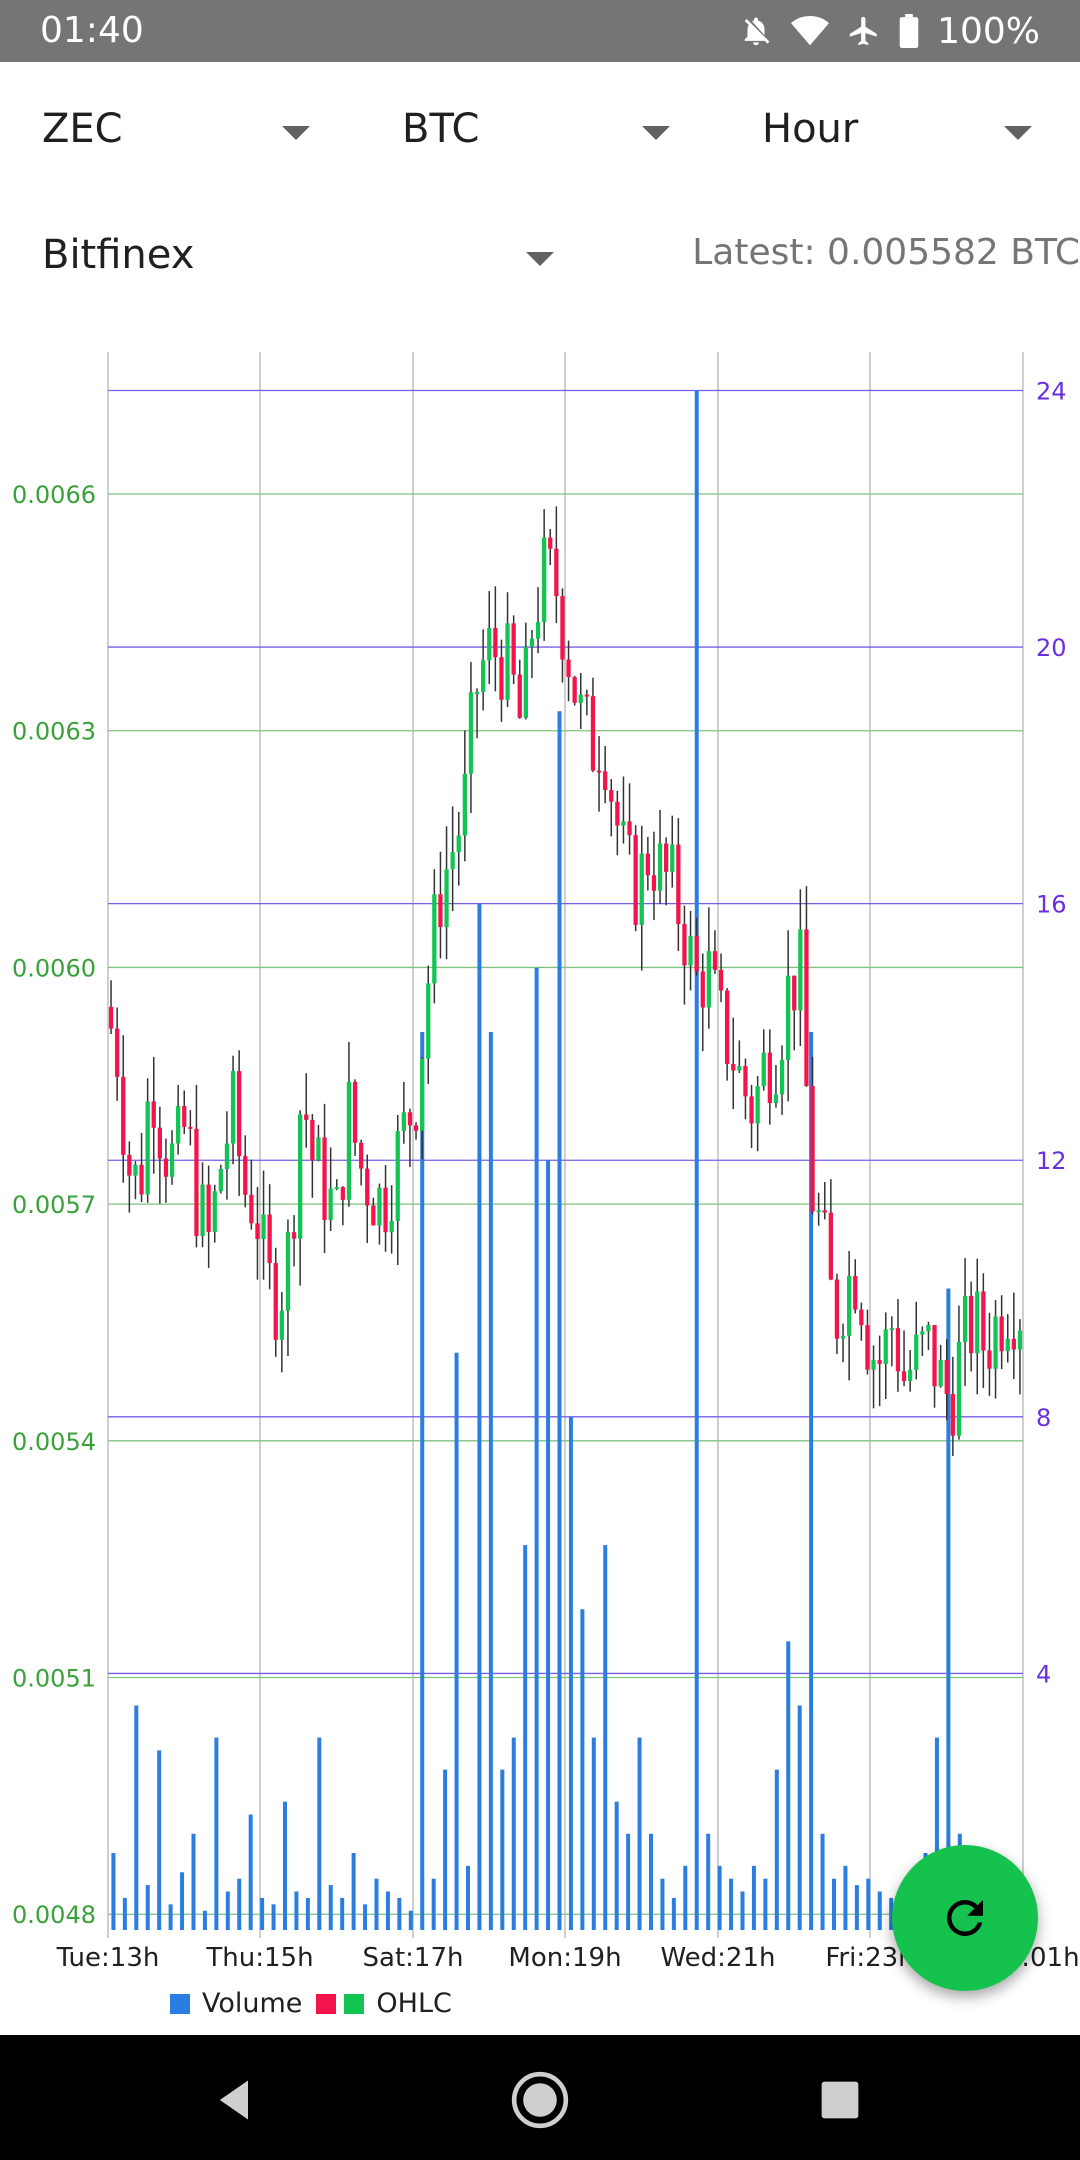 This screenshot has height=2160, width=1080. I want to click on right-tick-label: 20, so click(1051, 648).